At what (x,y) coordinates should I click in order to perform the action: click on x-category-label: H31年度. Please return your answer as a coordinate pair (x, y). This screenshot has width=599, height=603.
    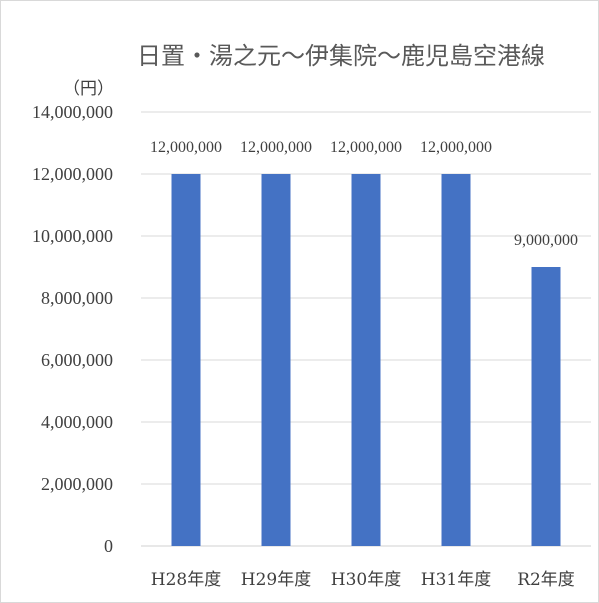
    Looking at the image, I should click on (456, 580).